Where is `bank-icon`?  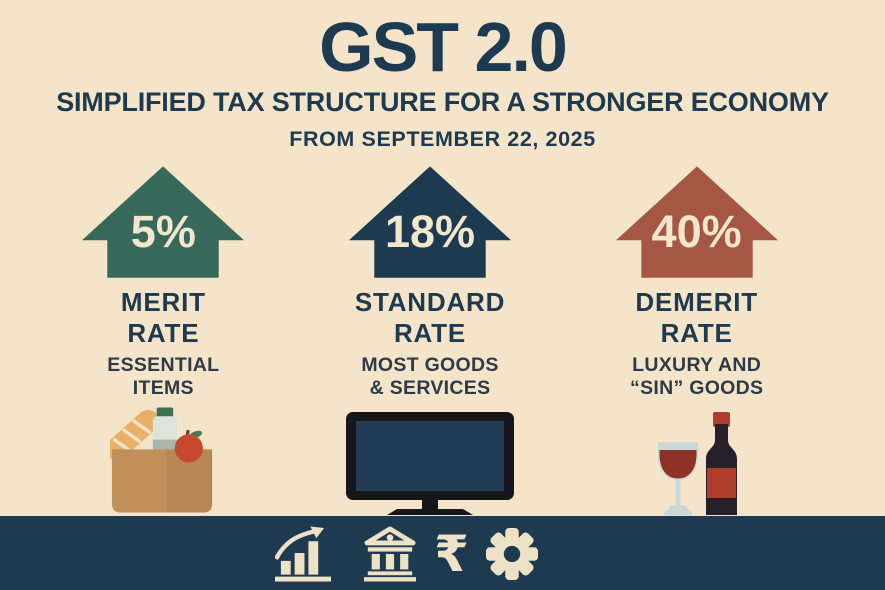 bank-icon is located at coordinates (390, 554).